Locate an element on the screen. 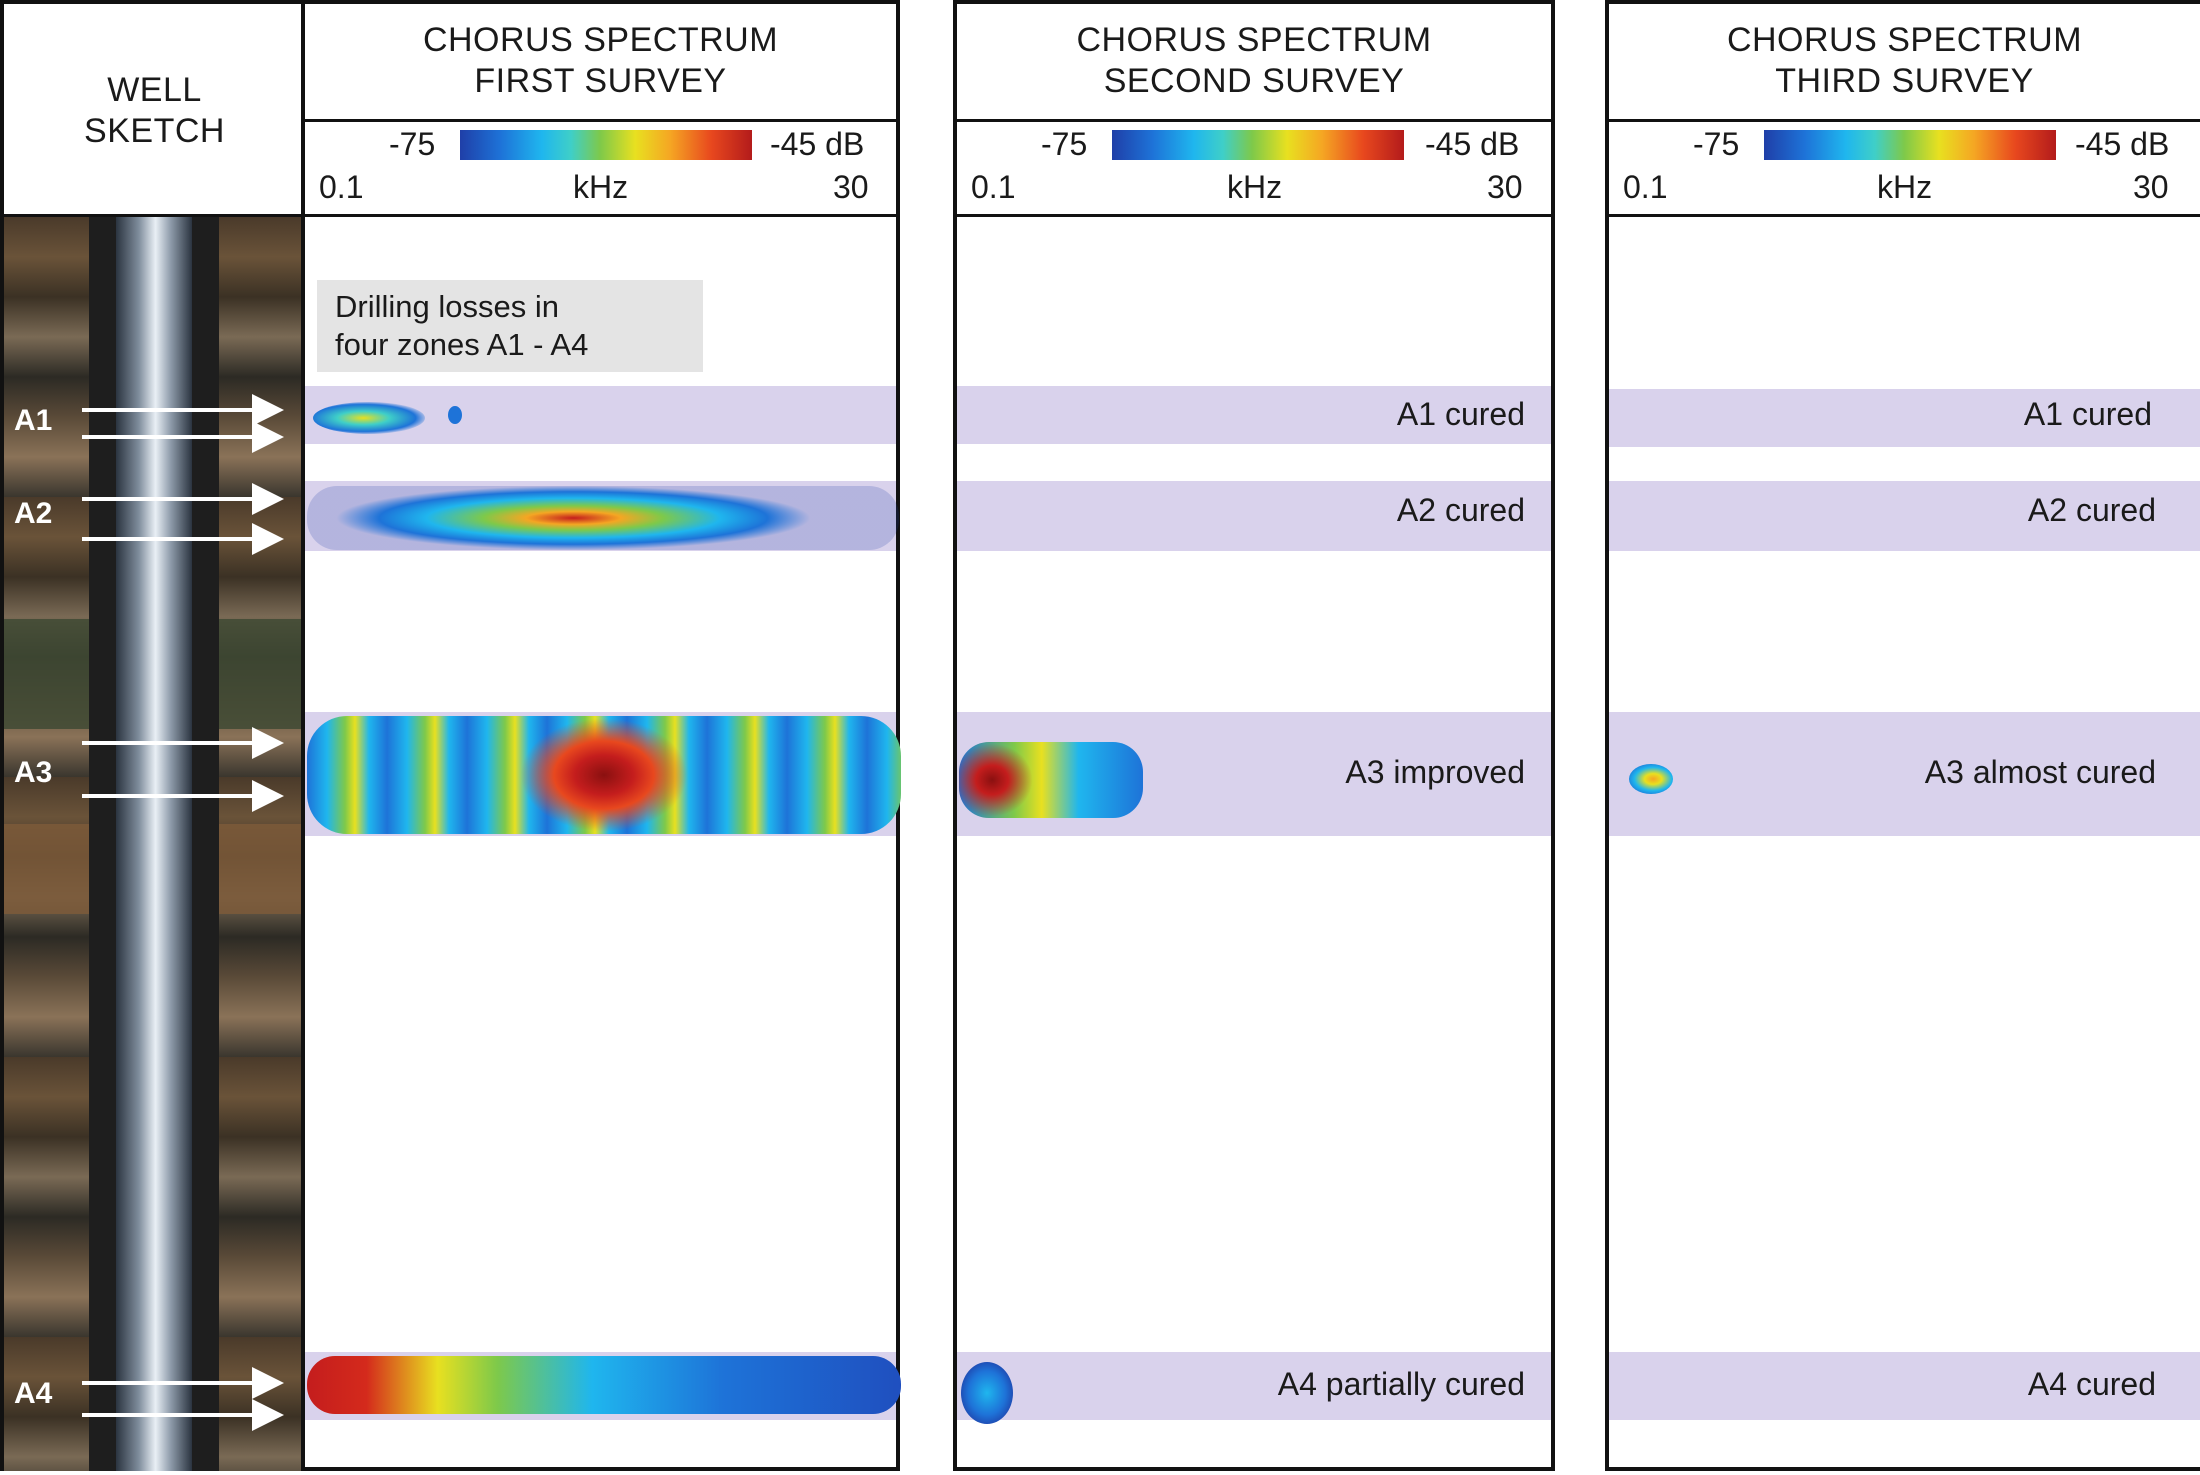 This screenshot has height=1475, width=2200. well-sketch-panel: WELL SKETCH A1 A2 A3 A4 is located at coordinates (152, 735).